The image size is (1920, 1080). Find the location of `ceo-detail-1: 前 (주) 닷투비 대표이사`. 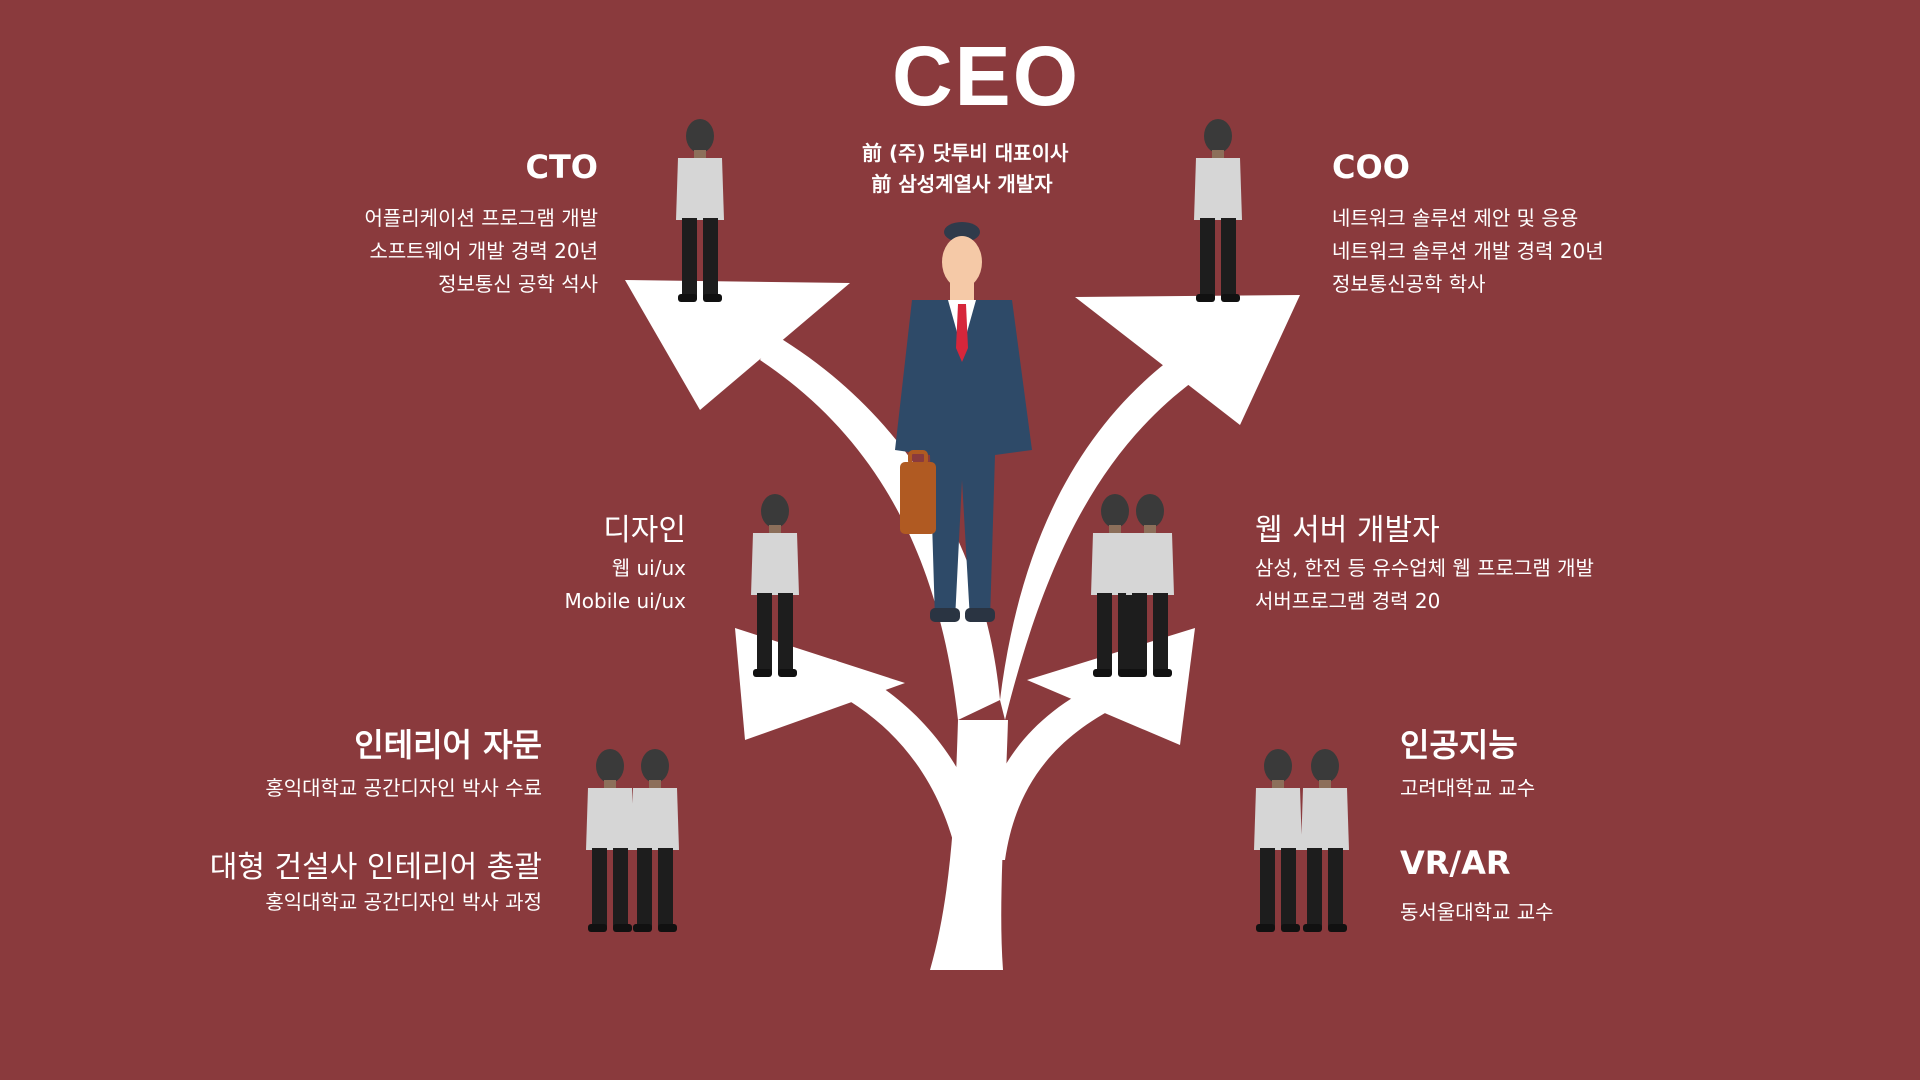

ceo-detail-1: 前 (주) 닷투비 대표이사 is located at coordinates (965, 153).